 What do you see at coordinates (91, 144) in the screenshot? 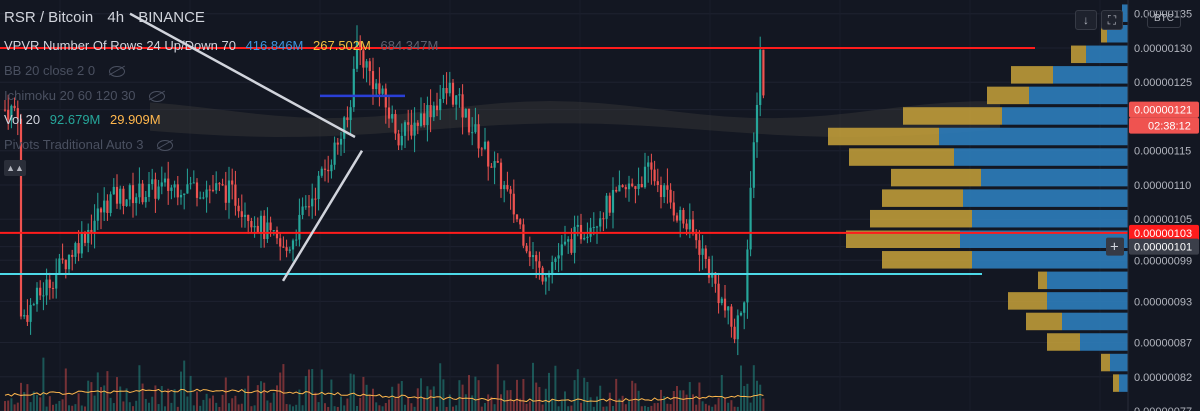
I see `pivots-legend: Pivots Traditional Auto 3` at bounding box center [91, 144].